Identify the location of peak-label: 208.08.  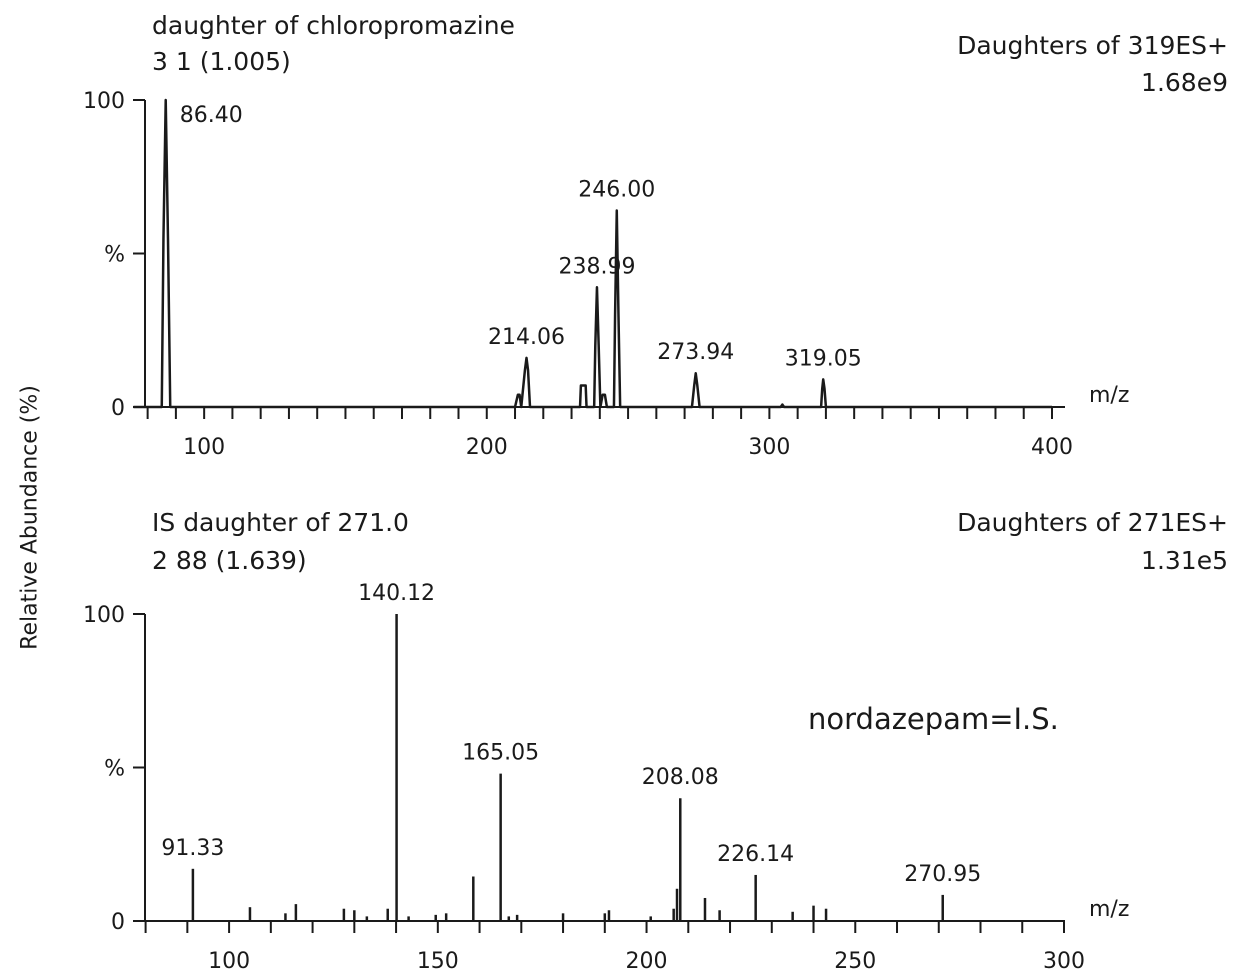
(680, 777).